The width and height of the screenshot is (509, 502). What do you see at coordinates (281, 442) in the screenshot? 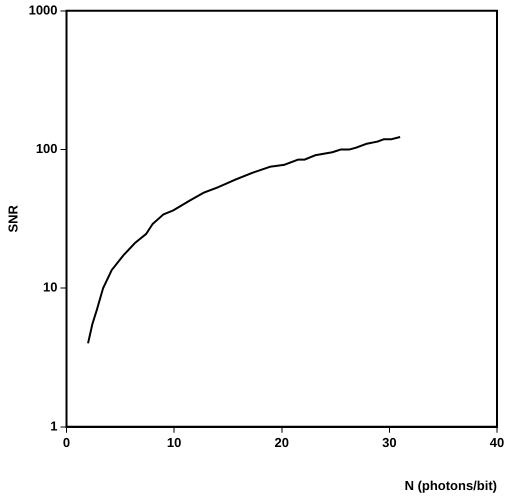
I see `x-tick-label: 20` at bounding box center [281, 442].